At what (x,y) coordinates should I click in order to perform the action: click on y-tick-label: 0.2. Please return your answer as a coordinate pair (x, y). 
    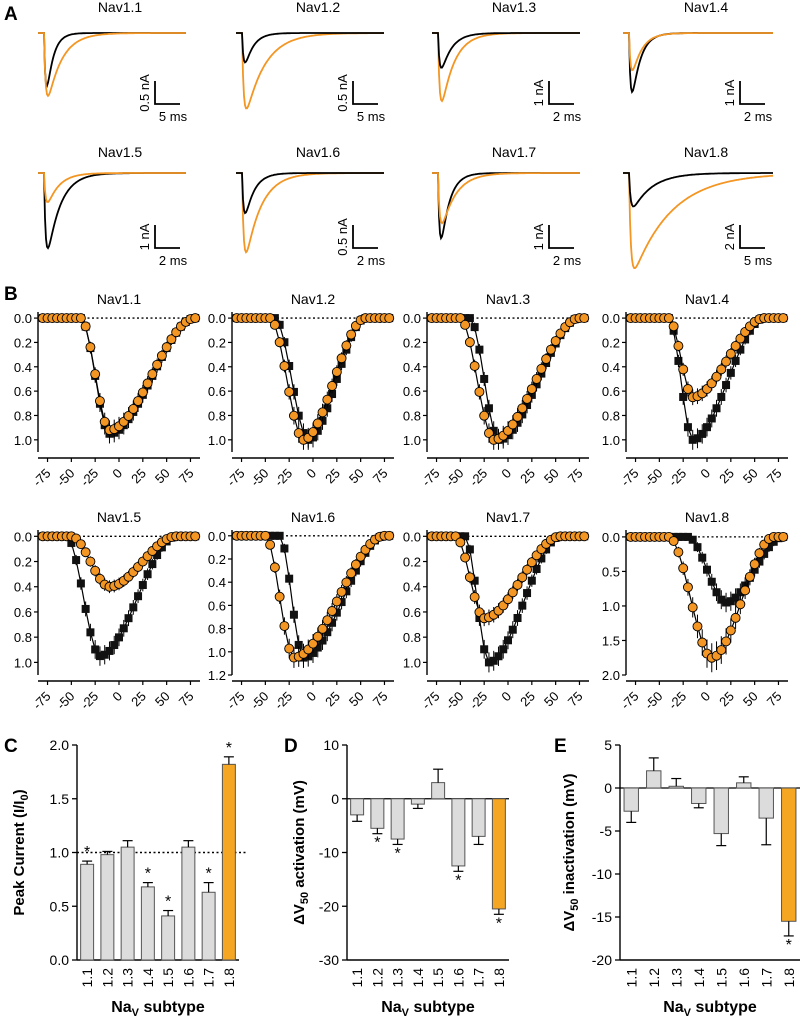
    Looking at the image, I should click on (23, 342).